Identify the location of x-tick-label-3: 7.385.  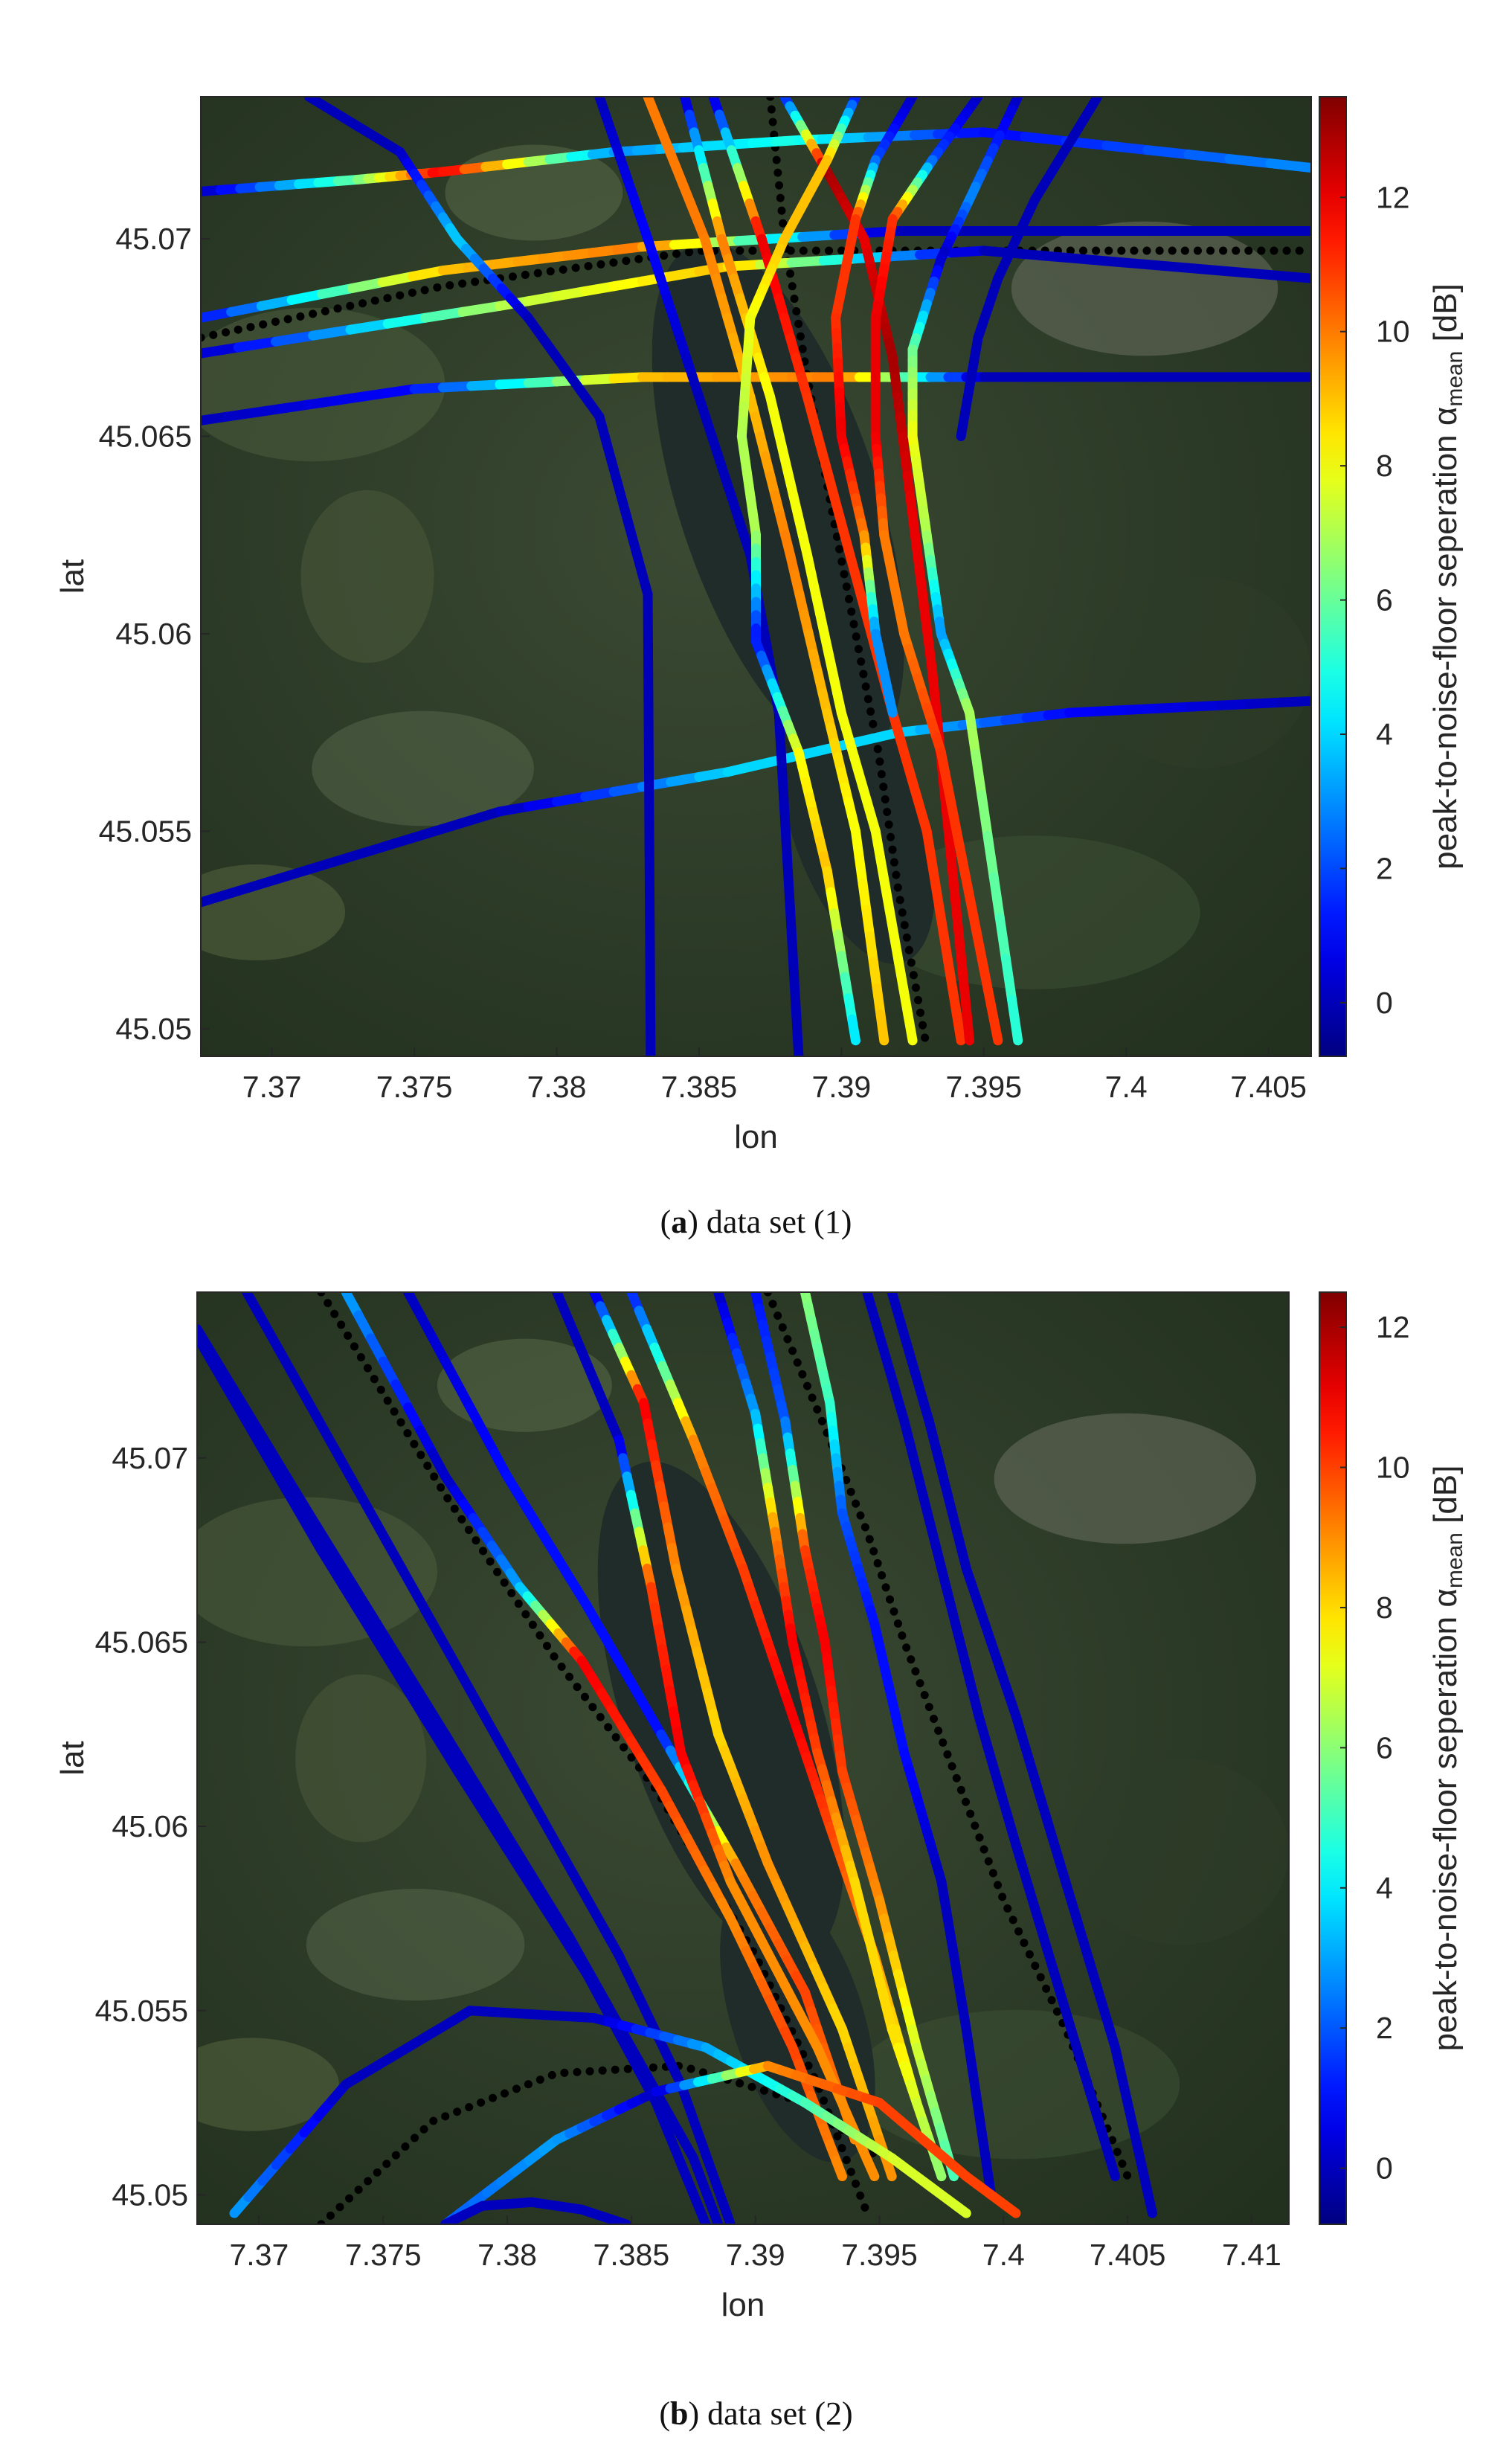
(631, 2255).